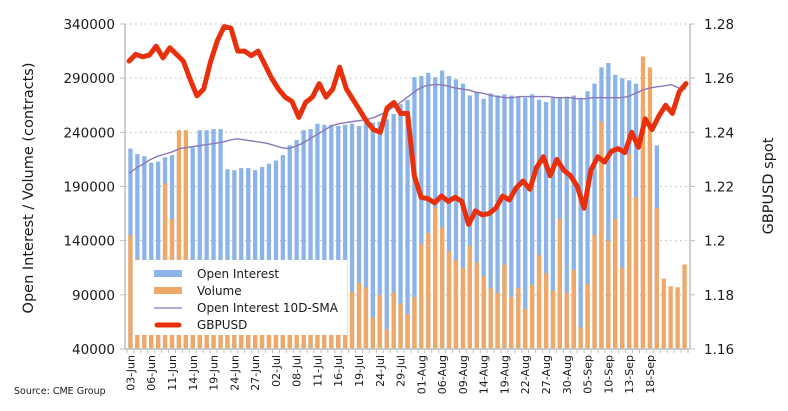 The width and height of the screenshot is (788, 411). I want to click on x-tick-label: 11-Jun, so click(172, 373).